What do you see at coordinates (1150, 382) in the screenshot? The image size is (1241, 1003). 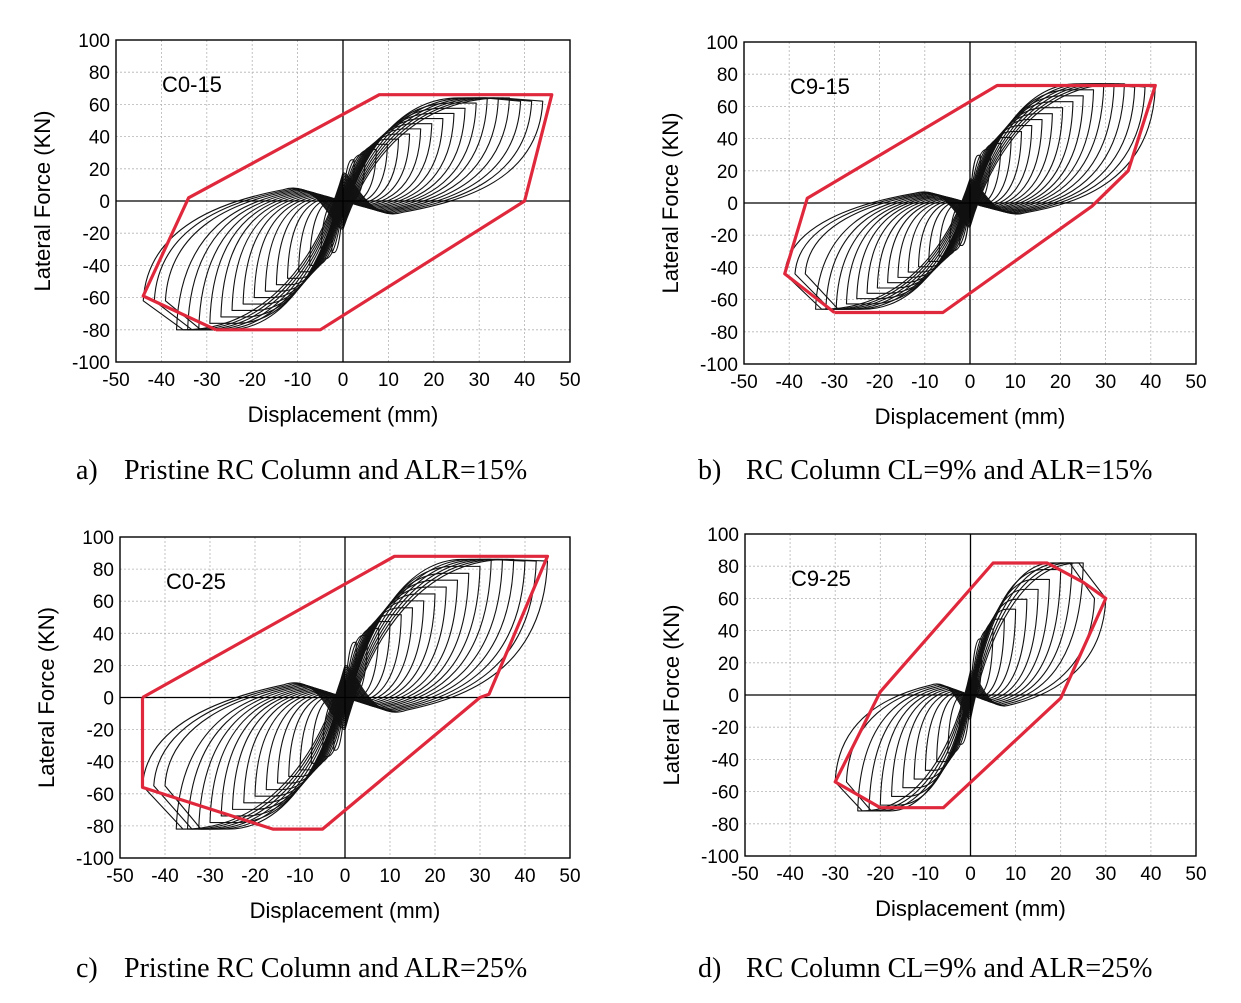 I see `x-tick-label: 40` at bounding box center [1150, 382].